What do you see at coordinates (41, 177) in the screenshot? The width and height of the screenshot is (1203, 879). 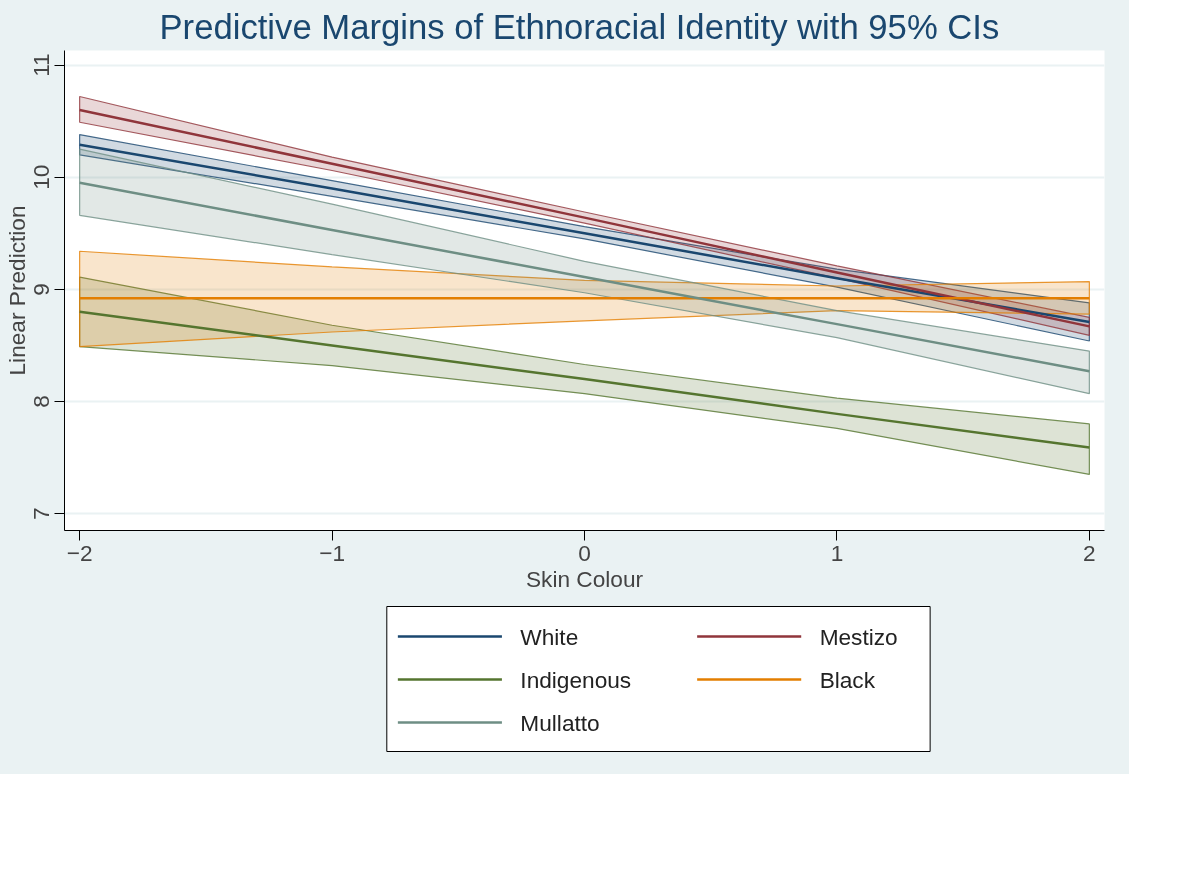 I see `y-tick-label: 10` at bounding box center [41, 177].